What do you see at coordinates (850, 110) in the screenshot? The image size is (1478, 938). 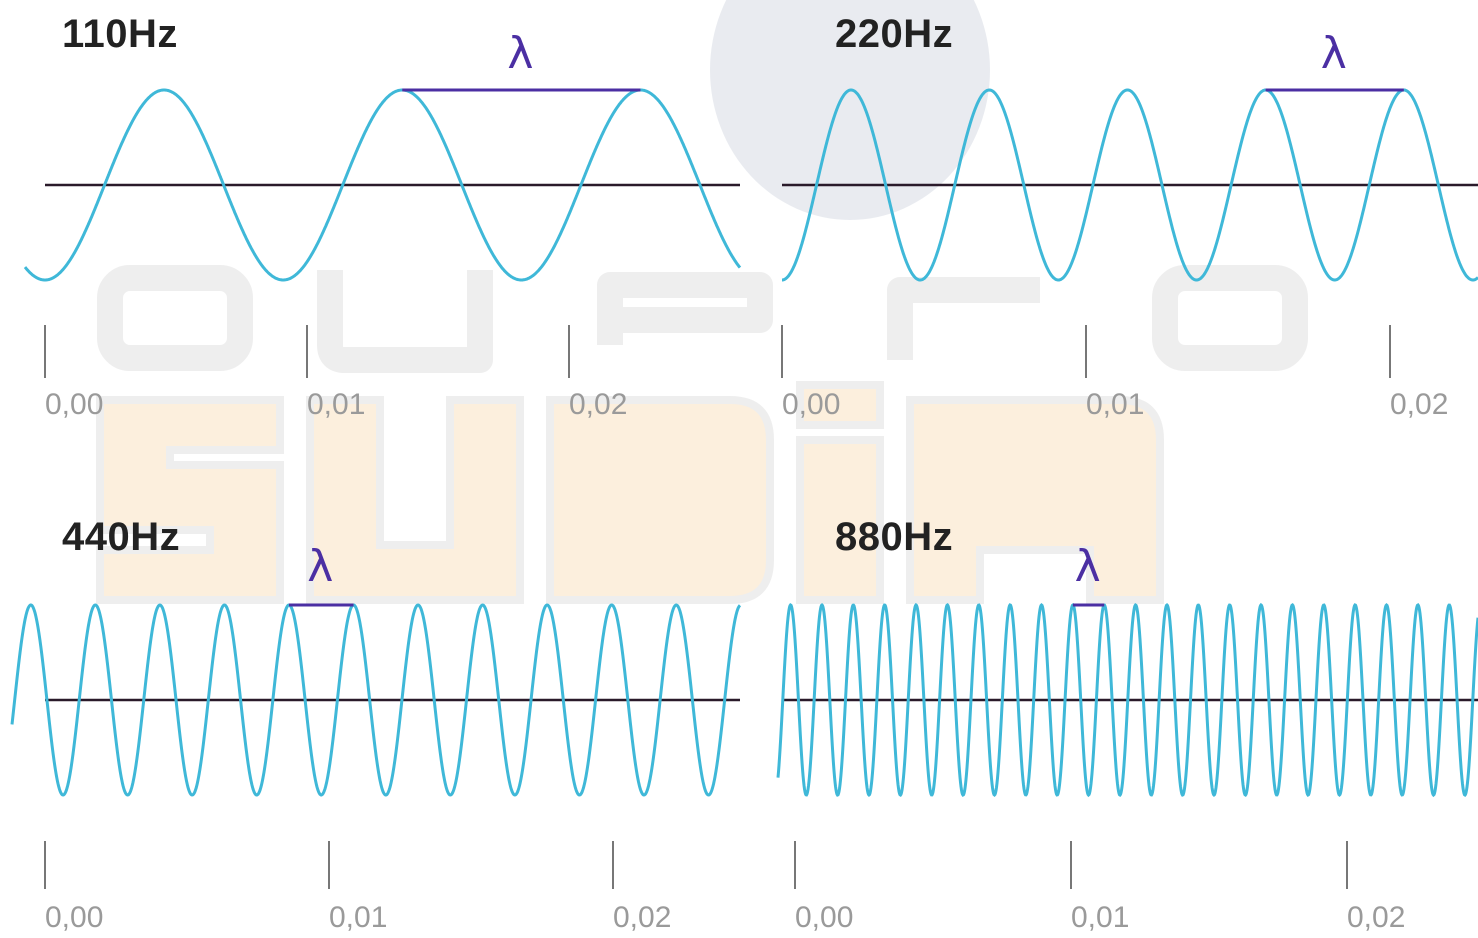 I see `watermark-globe` at bounding box center [850, 110].